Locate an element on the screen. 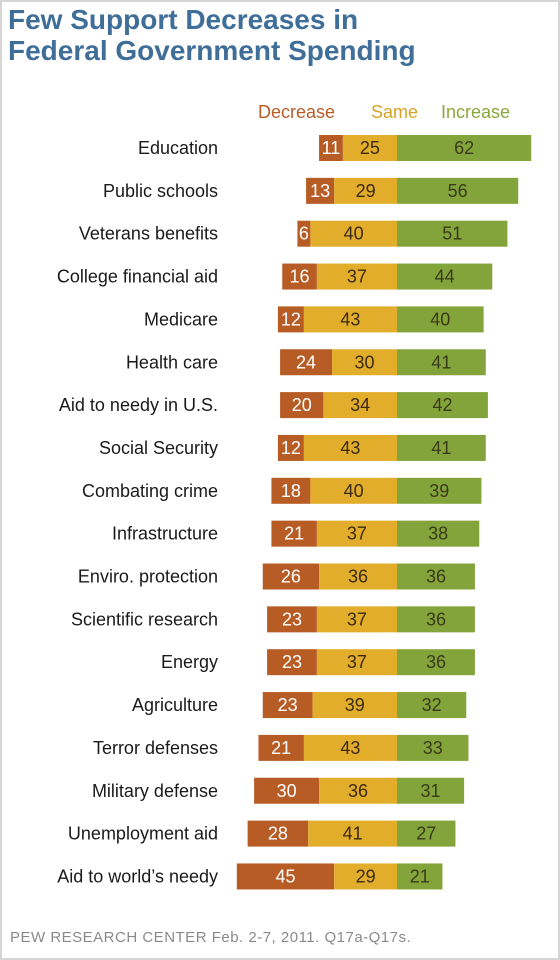  bar-same-unemployment-aid is located at coordinates (353, 833).